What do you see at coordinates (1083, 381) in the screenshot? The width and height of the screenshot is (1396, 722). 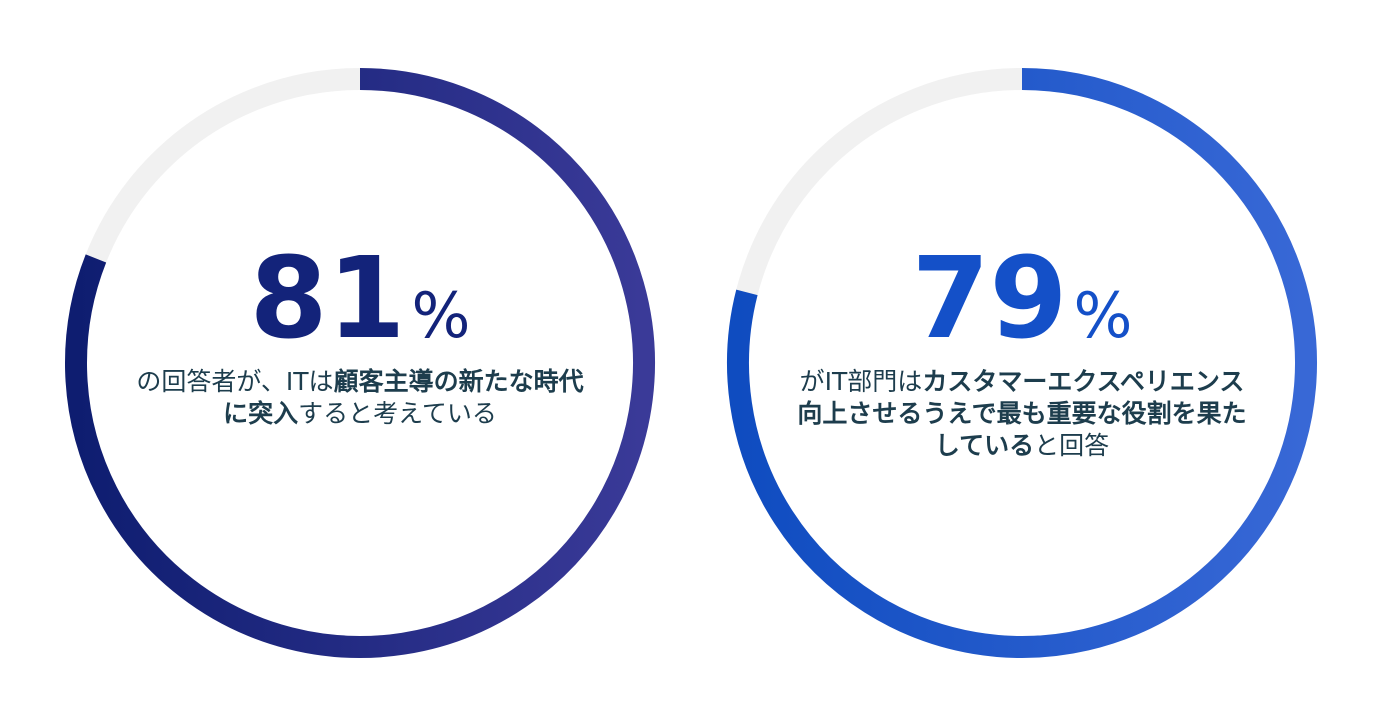 I see `caption-text: カスタマーエクスペリエンス` at bounding box center [1083, 381].